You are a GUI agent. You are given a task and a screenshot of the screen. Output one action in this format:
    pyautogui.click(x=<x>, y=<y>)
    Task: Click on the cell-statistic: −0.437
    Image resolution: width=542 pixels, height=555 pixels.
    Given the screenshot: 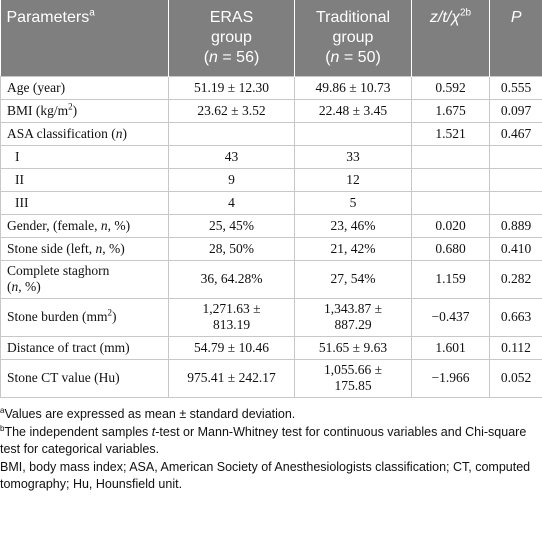 What is the action you would take?
    pyautogui.click(x=450, y=317)
    